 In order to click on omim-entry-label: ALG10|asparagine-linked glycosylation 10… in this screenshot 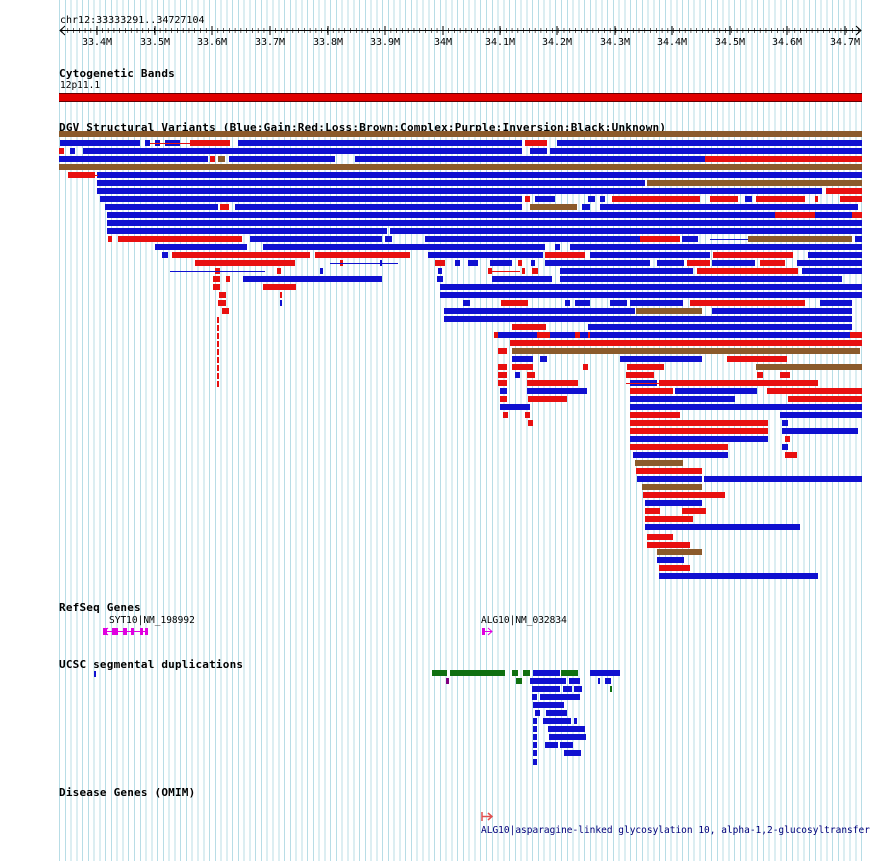, I will do `click(675, 830)`.